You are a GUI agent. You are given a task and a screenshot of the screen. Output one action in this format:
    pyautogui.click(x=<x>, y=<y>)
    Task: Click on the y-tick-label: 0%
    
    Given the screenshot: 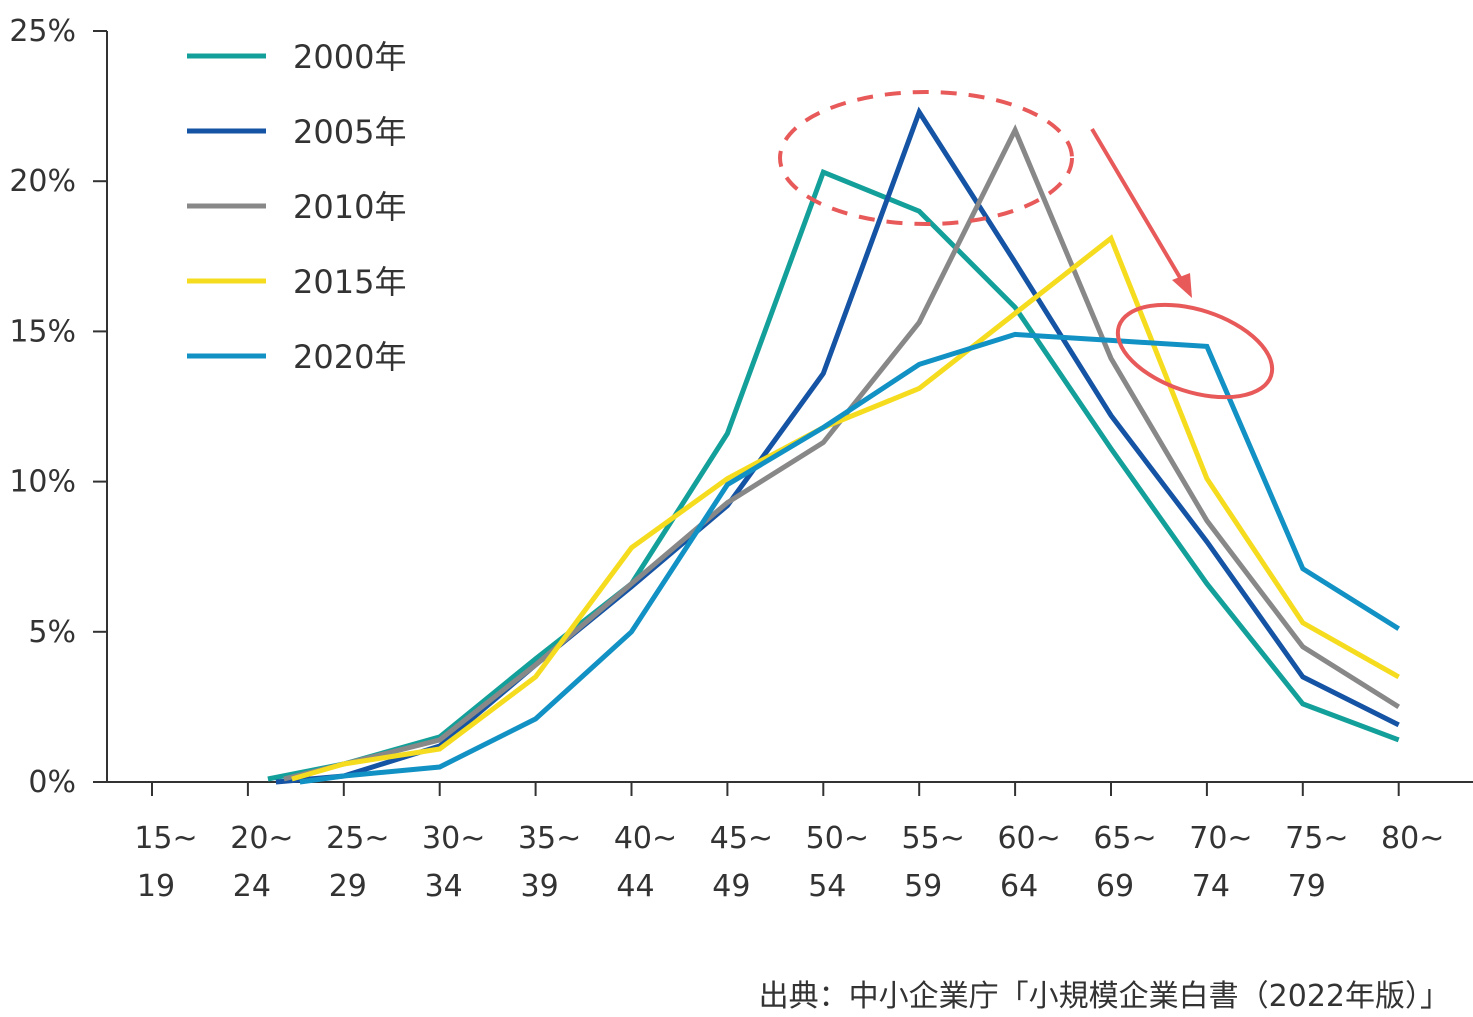 What is the action you would take?
    pyautogui.click(x=52, y=782)
    